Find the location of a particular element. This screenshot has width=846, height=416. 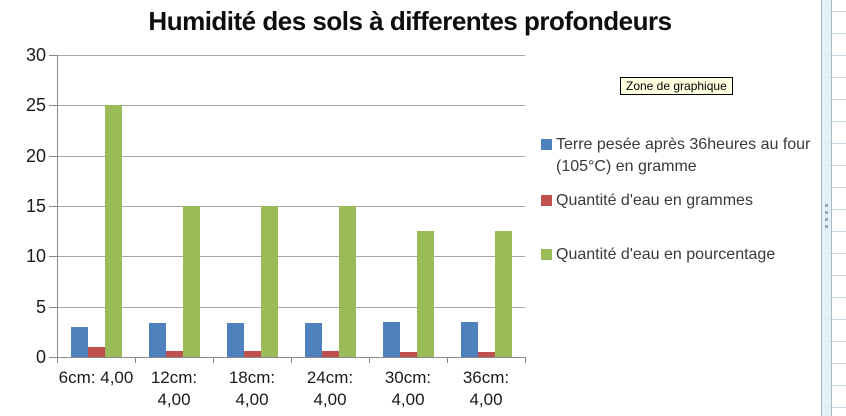

y-axis-label-5: 5 is located at coordinates (40, 306).